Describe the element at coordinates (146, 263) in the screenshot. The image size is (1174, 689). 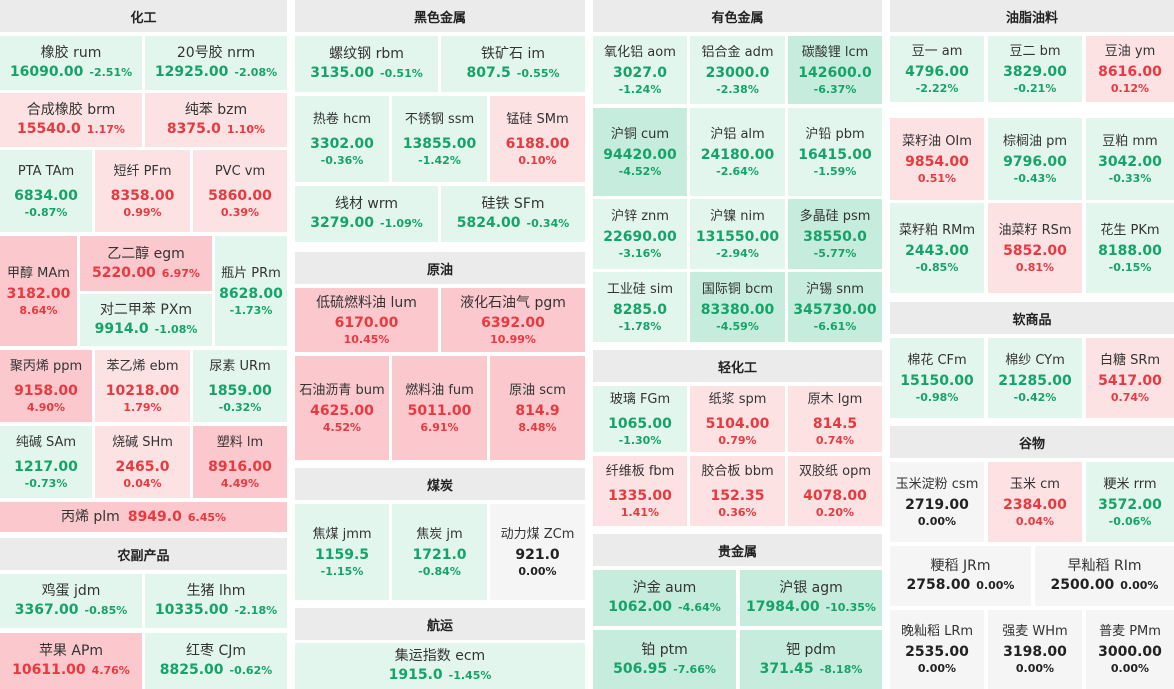
I see `contract-tile: 乙二醇 egm 5220.00 6.97%` at that location.